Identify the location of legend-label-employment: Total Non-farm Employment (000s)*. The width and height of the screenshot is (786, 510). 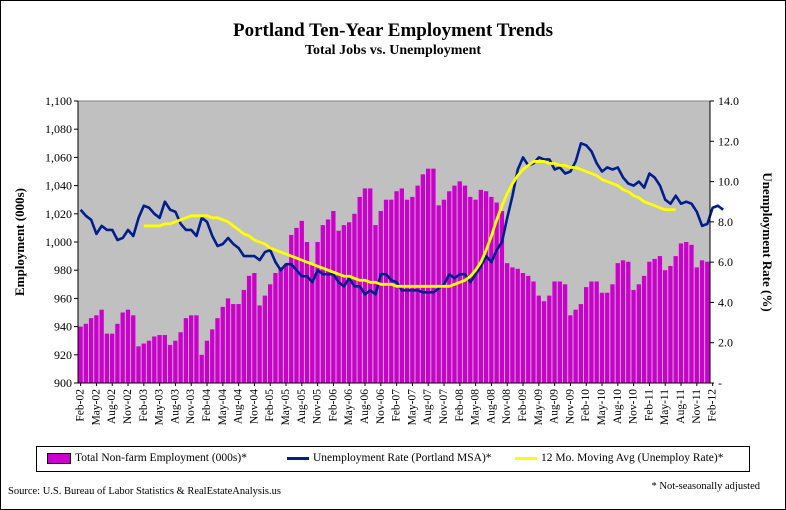
(161, 458).